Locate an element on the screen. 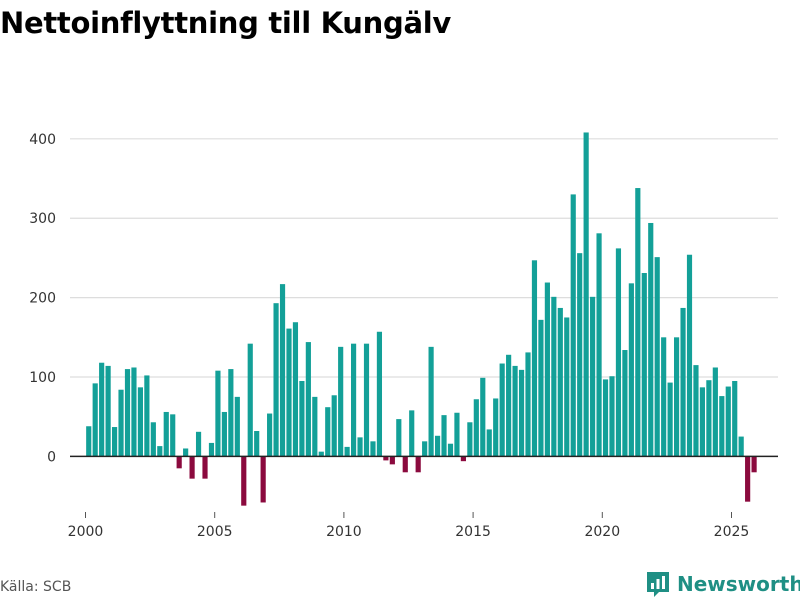 The image size is (800, 600). x-tick-label: 2015 is located at coordinates (473, 532).